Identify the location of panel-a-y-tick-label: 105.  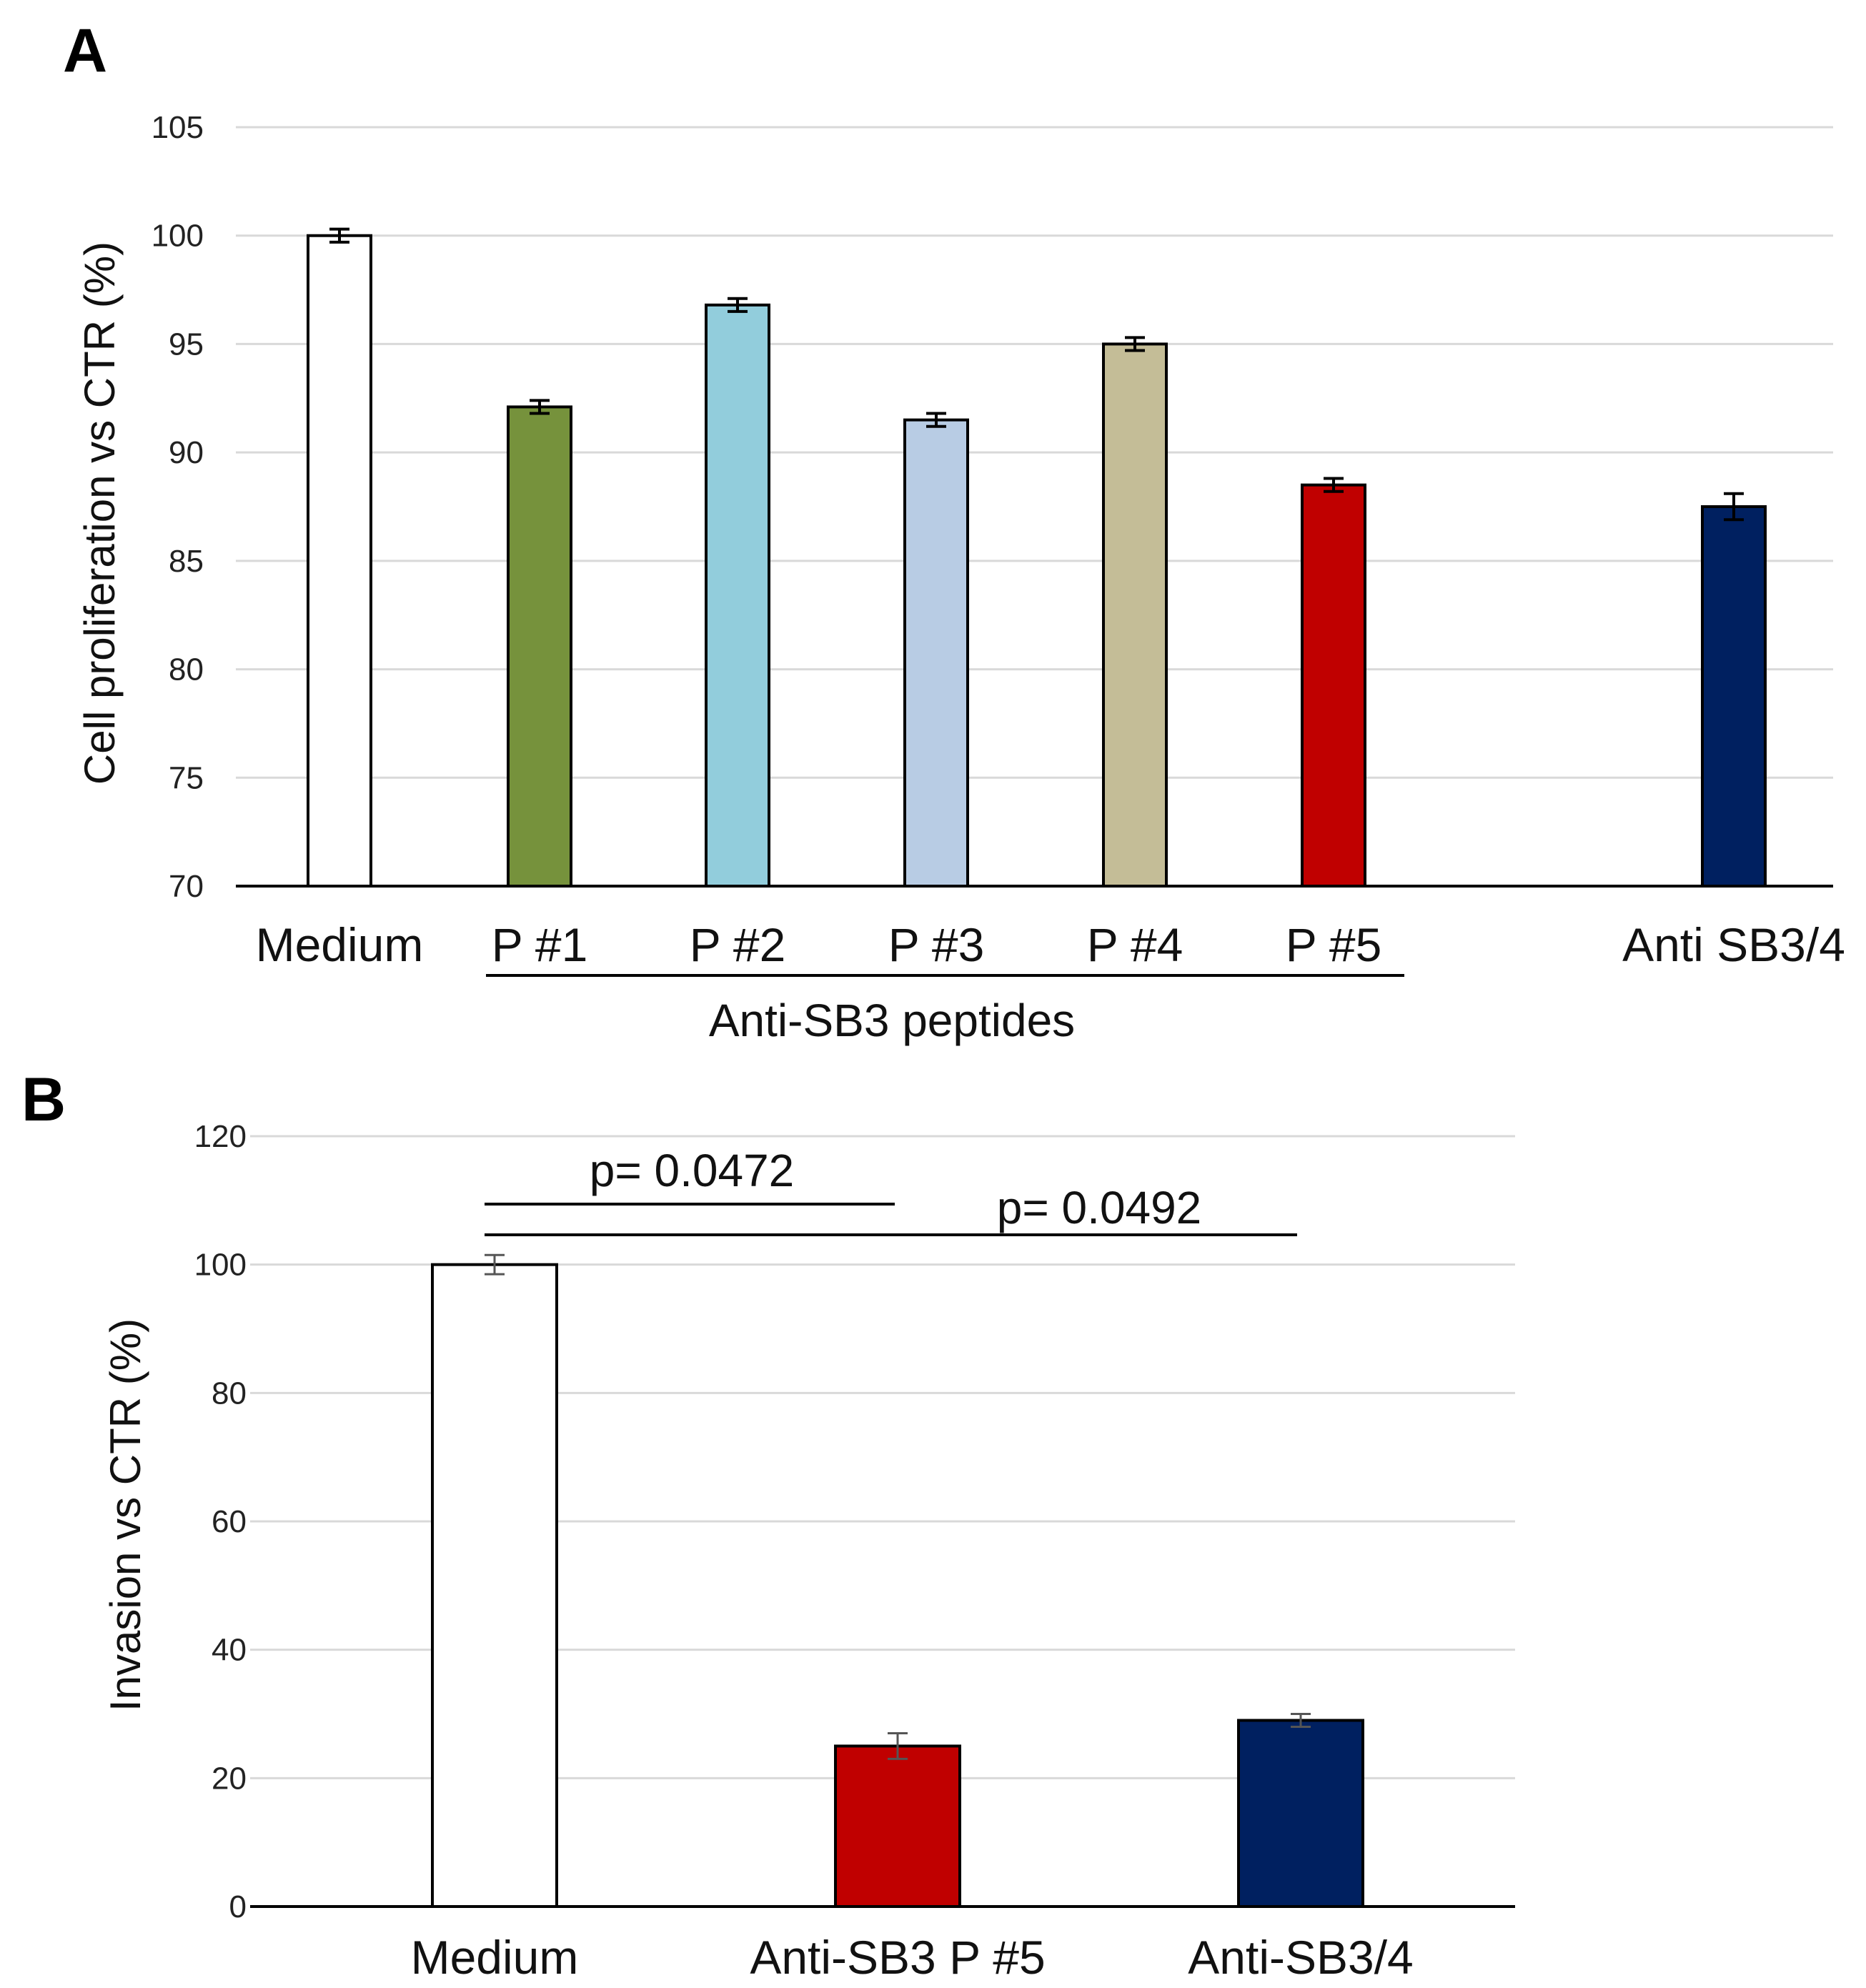
(178, 127).